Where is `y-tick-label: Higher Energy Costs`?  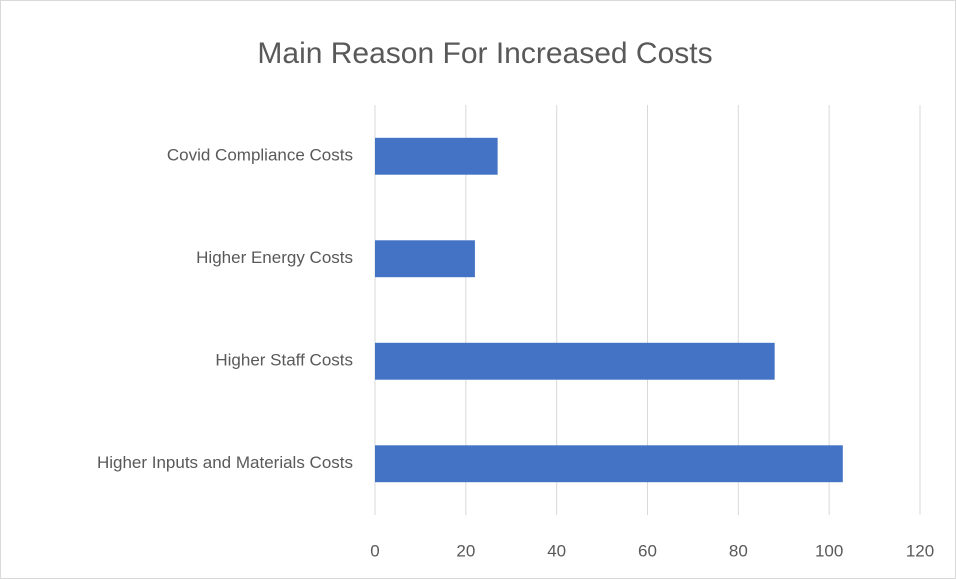
y-tick-label: Higher Energy Costs is located at coordinates (274, 257).